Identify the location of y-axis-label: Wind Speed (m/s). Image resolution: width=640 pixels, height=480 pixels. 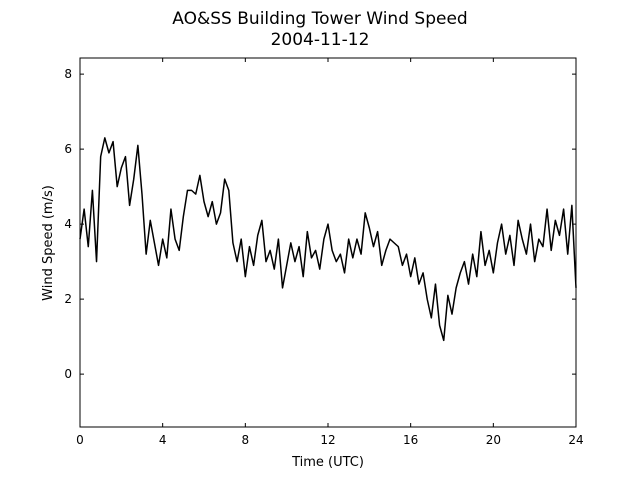
(48, 243).